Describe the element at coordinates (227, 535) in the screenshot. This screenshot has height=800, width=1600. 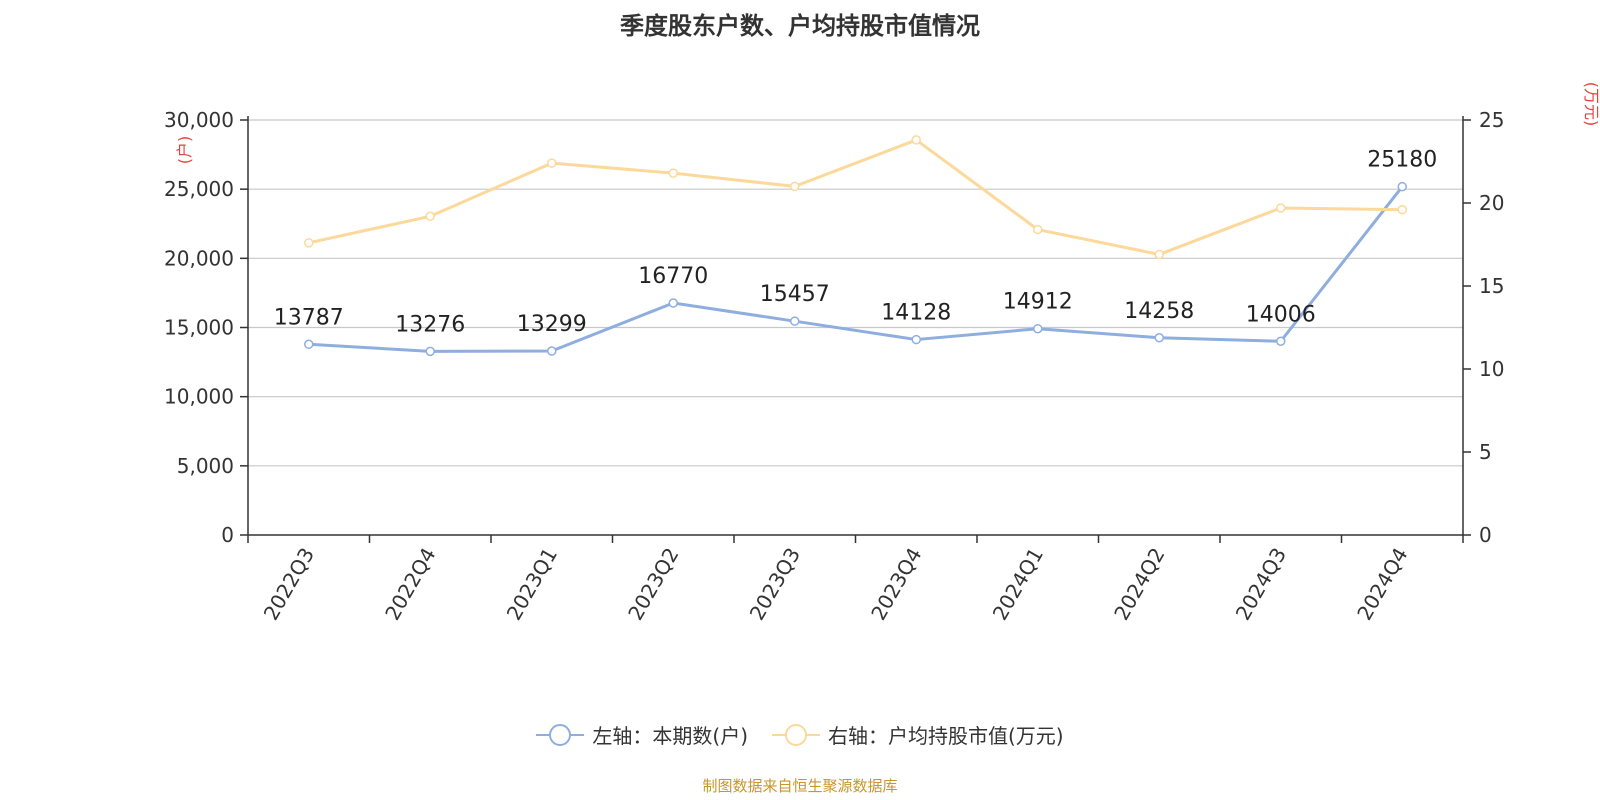
I see `left-tick-label: 0` at that location.